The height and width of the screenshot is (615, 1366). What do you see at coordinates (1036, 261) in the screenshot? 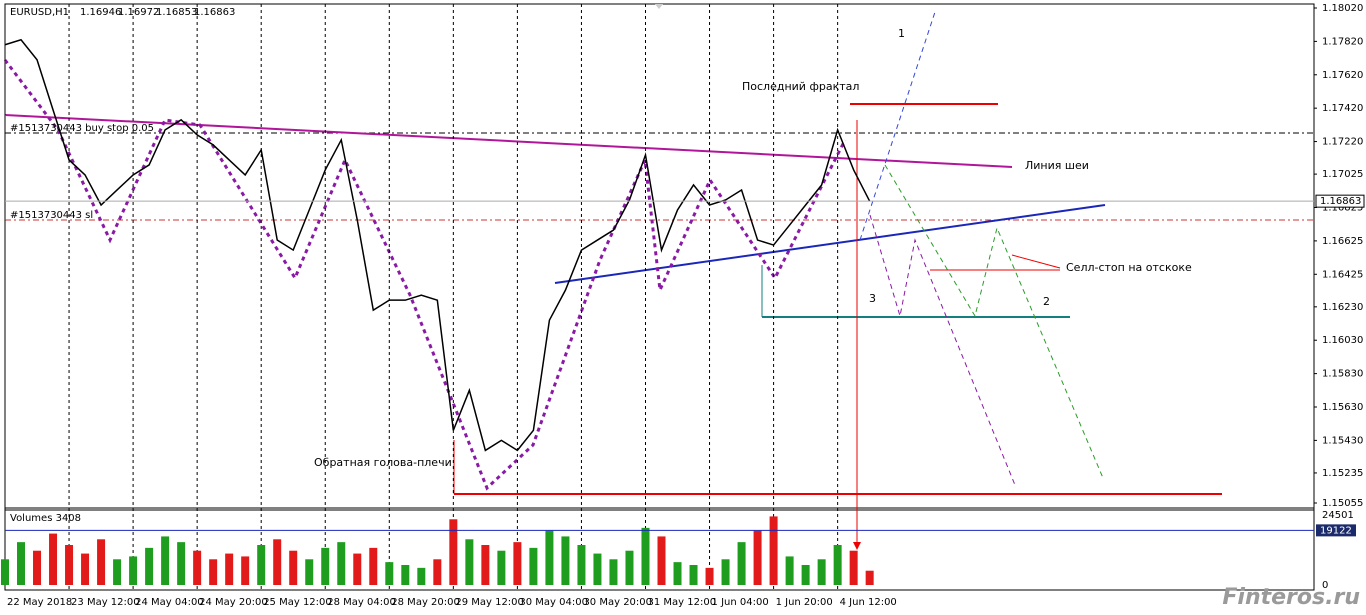
I see `pointer` at bounding box center [1036, 261].